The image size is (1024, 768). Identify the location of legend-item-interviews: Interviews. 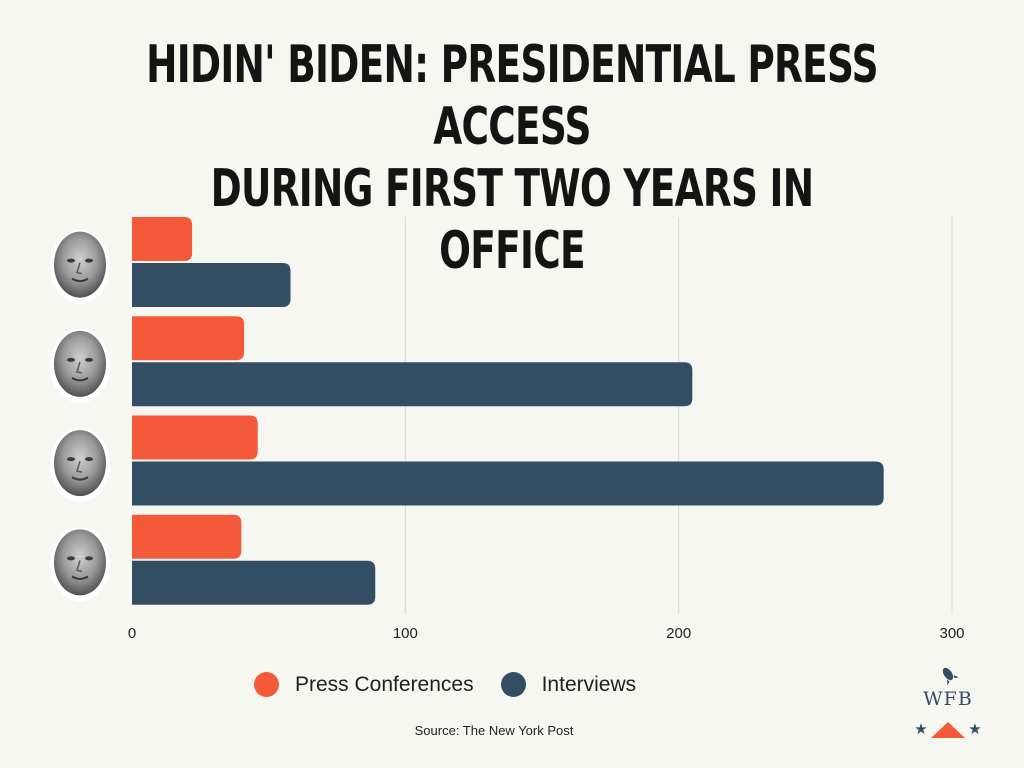
(568, 684).